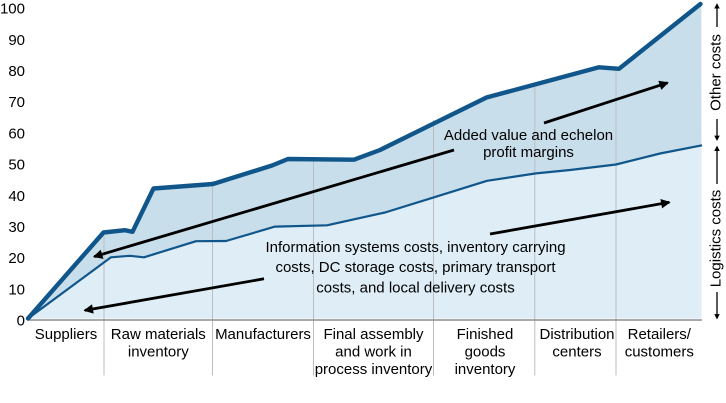 This screenshot has height=403, width=726. Describe the element at coordinates (21, 321) in the screenshot. I see `svg-text: 0` at that location.